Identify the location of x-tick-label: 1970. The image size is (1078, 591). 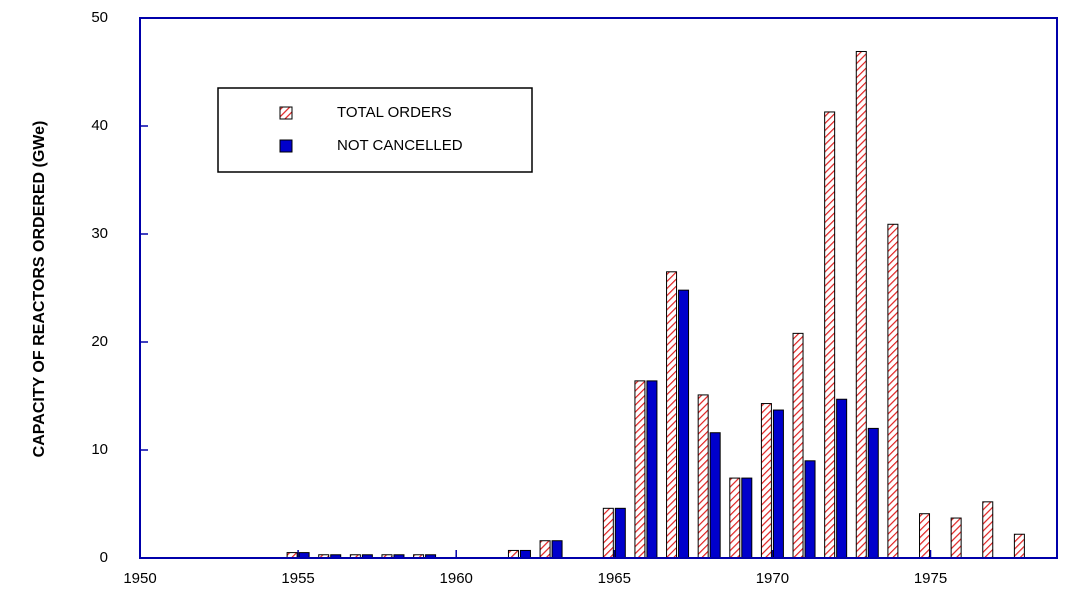
(772, 578).